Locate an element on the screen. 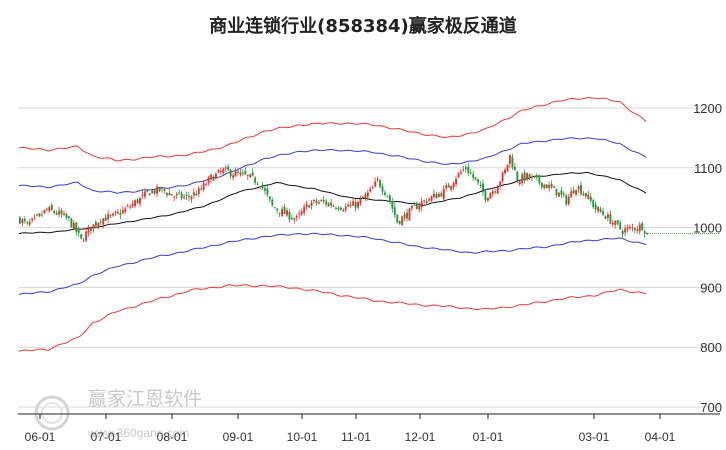  y-tick-label-900: 900 is located at coordinates (711, 287).